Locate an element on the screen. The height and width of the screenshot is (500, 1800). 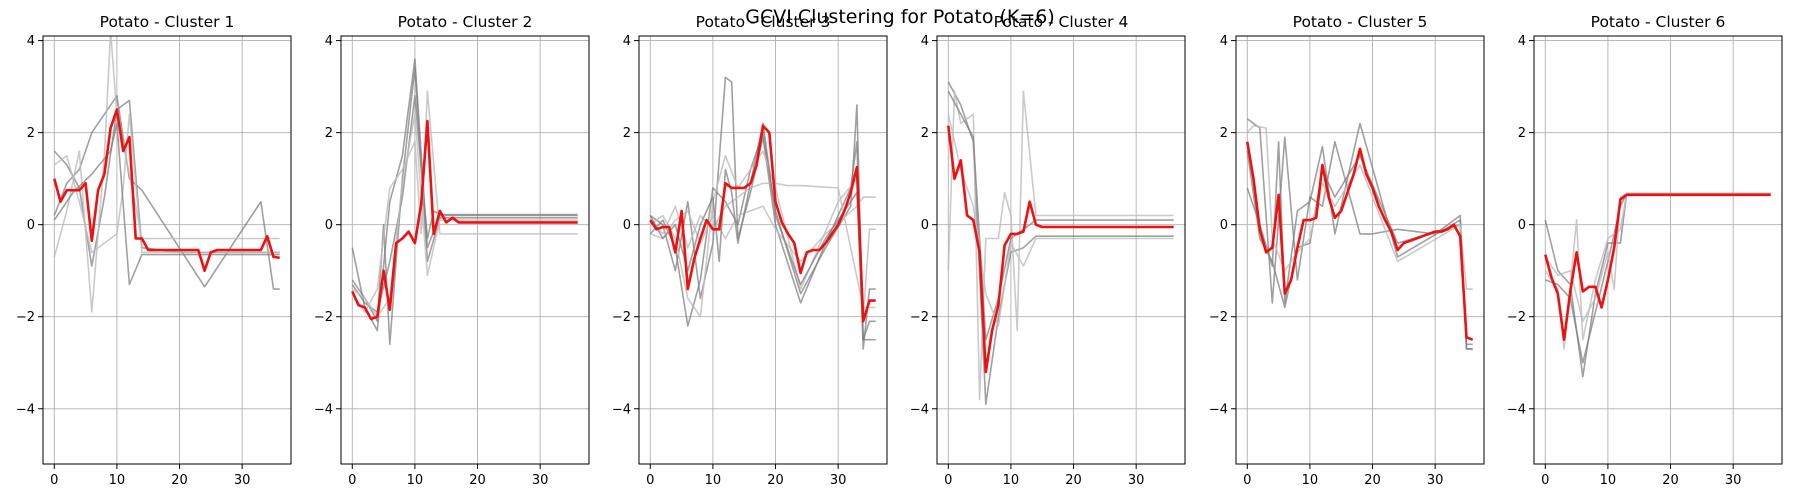
cluster-4-panel: 0 10 20 30 −4 −2 0 2 4 Potato - Cluster 4 is located at coordinates (1048, 250).